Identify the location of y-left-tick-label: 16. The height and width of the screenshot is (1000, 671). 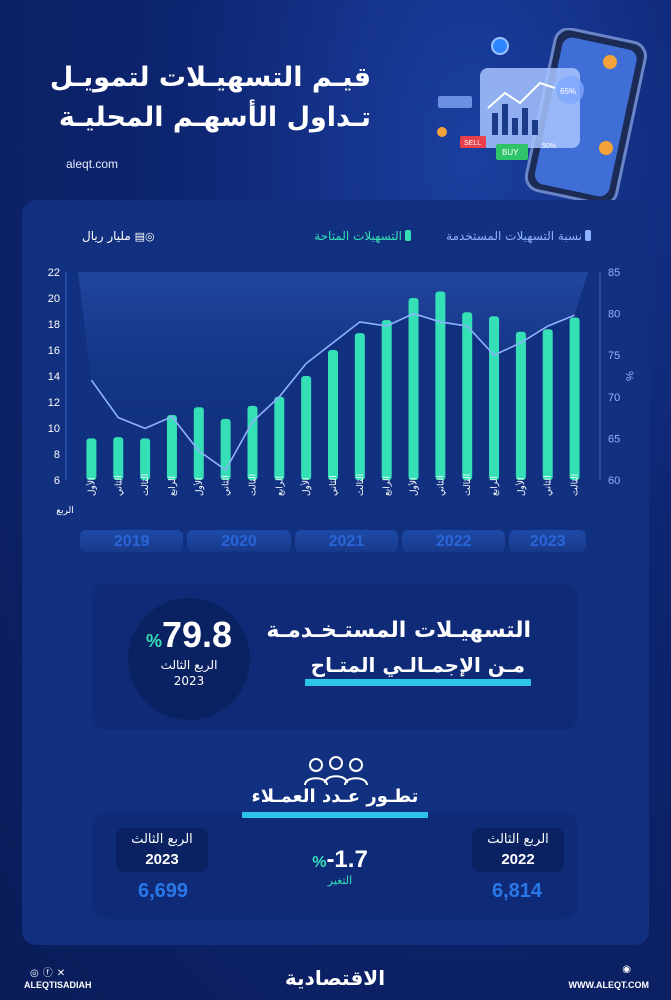
(54, 351).